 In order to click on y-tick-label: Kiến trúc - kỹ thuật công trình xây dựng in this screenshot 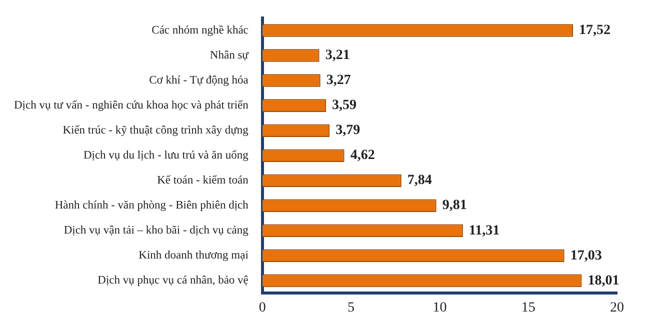, I will do `click(155, 130)`.